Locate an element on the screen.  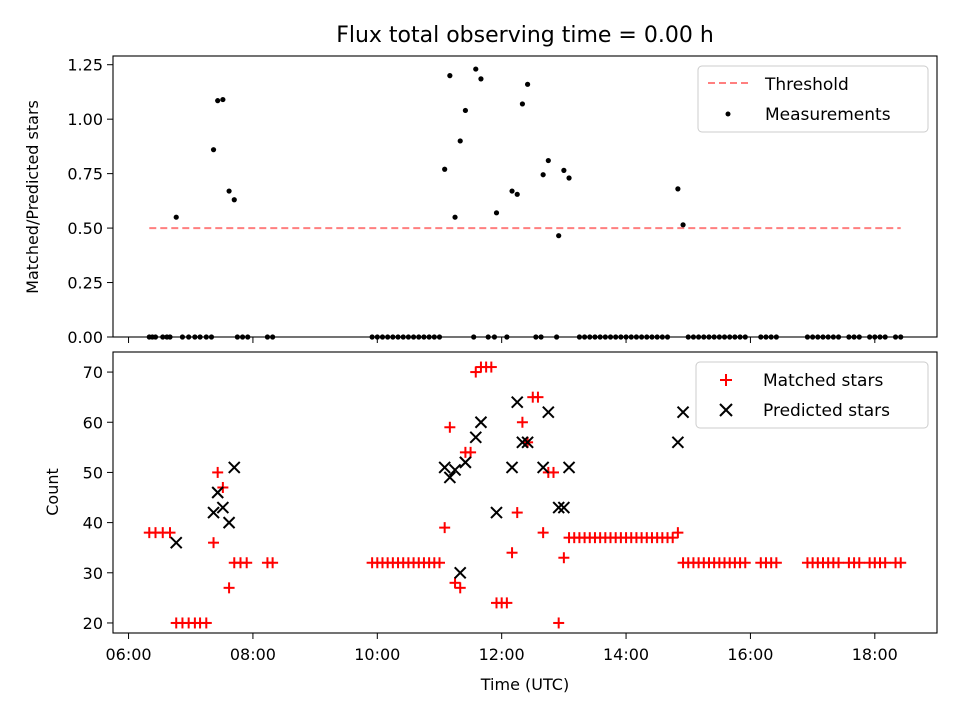
top-y-tick-label: 0.50 is located at coordinates (85, 228).